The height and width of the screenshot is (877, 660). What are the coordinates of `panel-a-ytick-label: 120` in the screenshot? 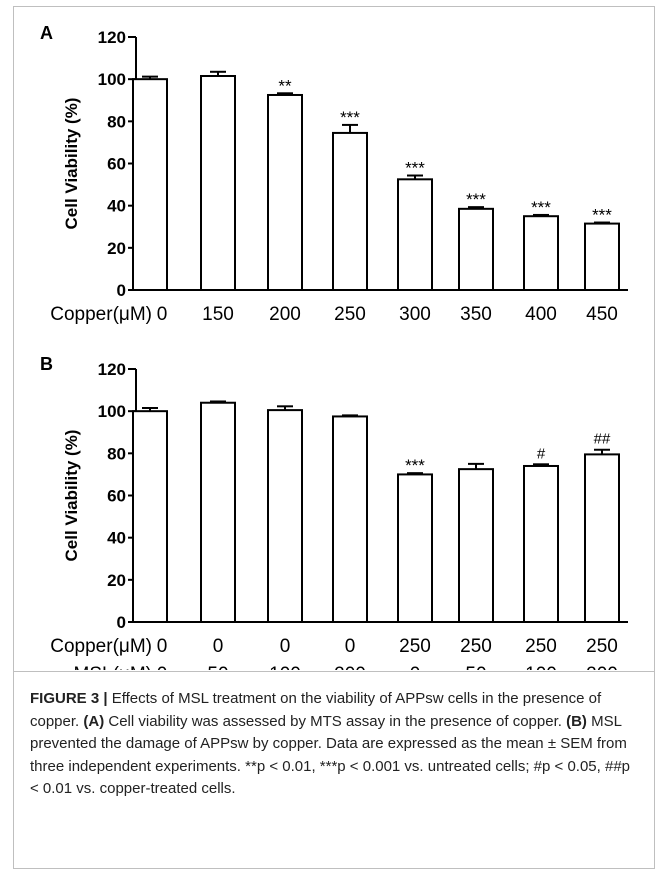 It's located at (112, 37).